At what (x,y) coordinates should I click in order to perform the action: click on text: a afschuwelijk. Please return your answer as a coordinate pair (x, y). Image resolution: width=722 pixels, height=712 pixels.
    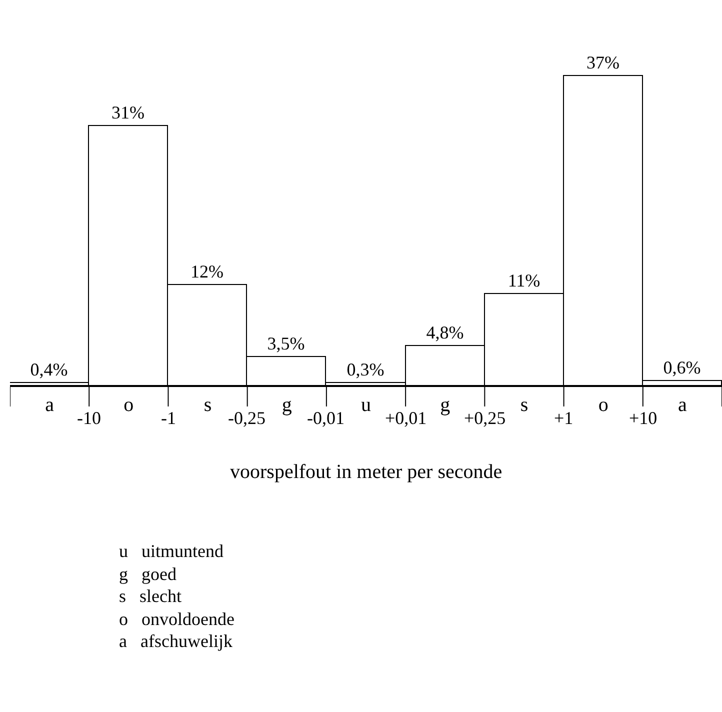
    Looking at the image, I should click on (175, 641).